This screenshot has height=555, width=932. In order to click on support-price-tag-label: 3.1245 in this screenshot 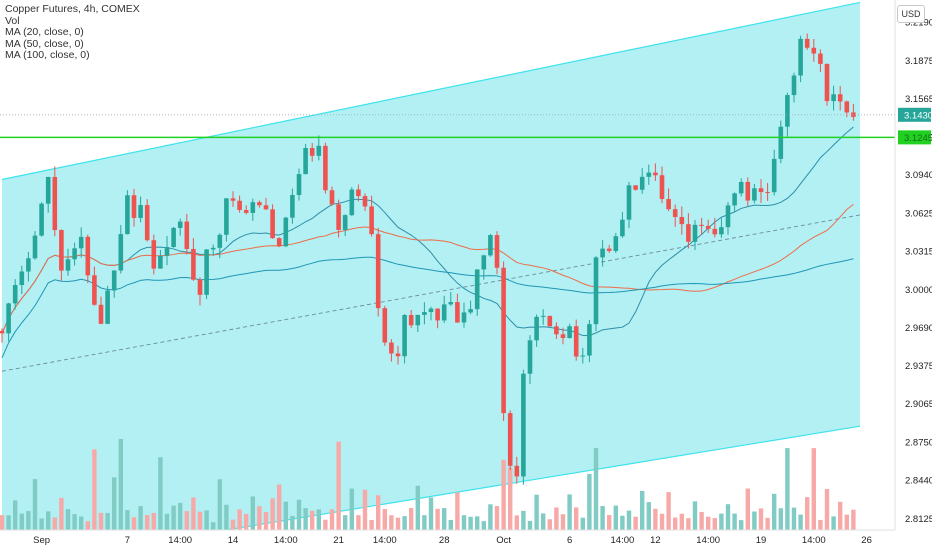, I will do `click(918, 138)`.